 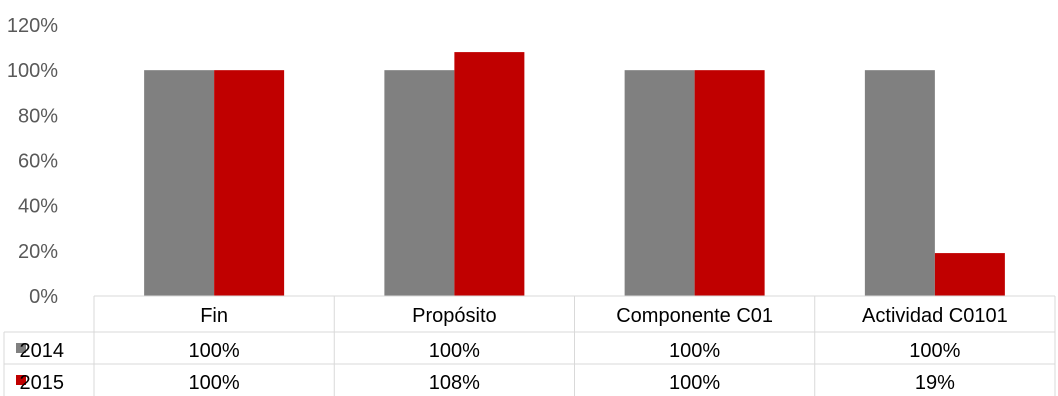 I want to click on legend-key-2015, so click(x=21, y=380).